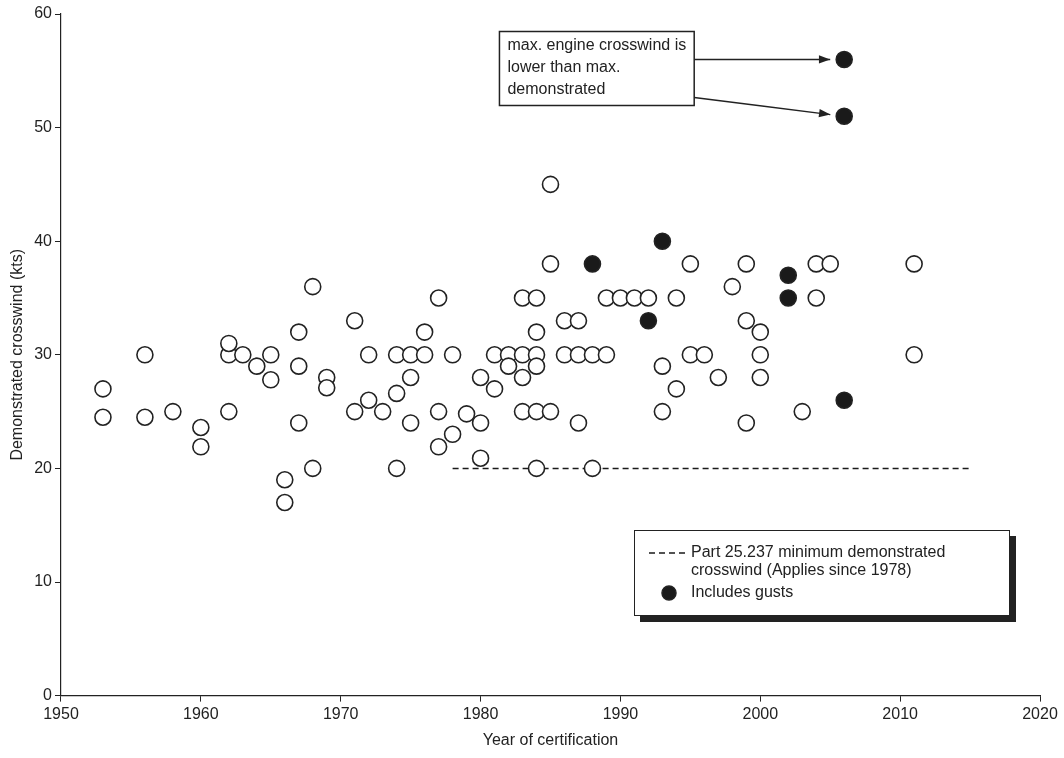 The height and width of the screenshot is (758, 1064). What do you see at coordinates (900, 713) in the screenshot?
I see `x-tick-label: 2010` at bounding box center [900, 713].